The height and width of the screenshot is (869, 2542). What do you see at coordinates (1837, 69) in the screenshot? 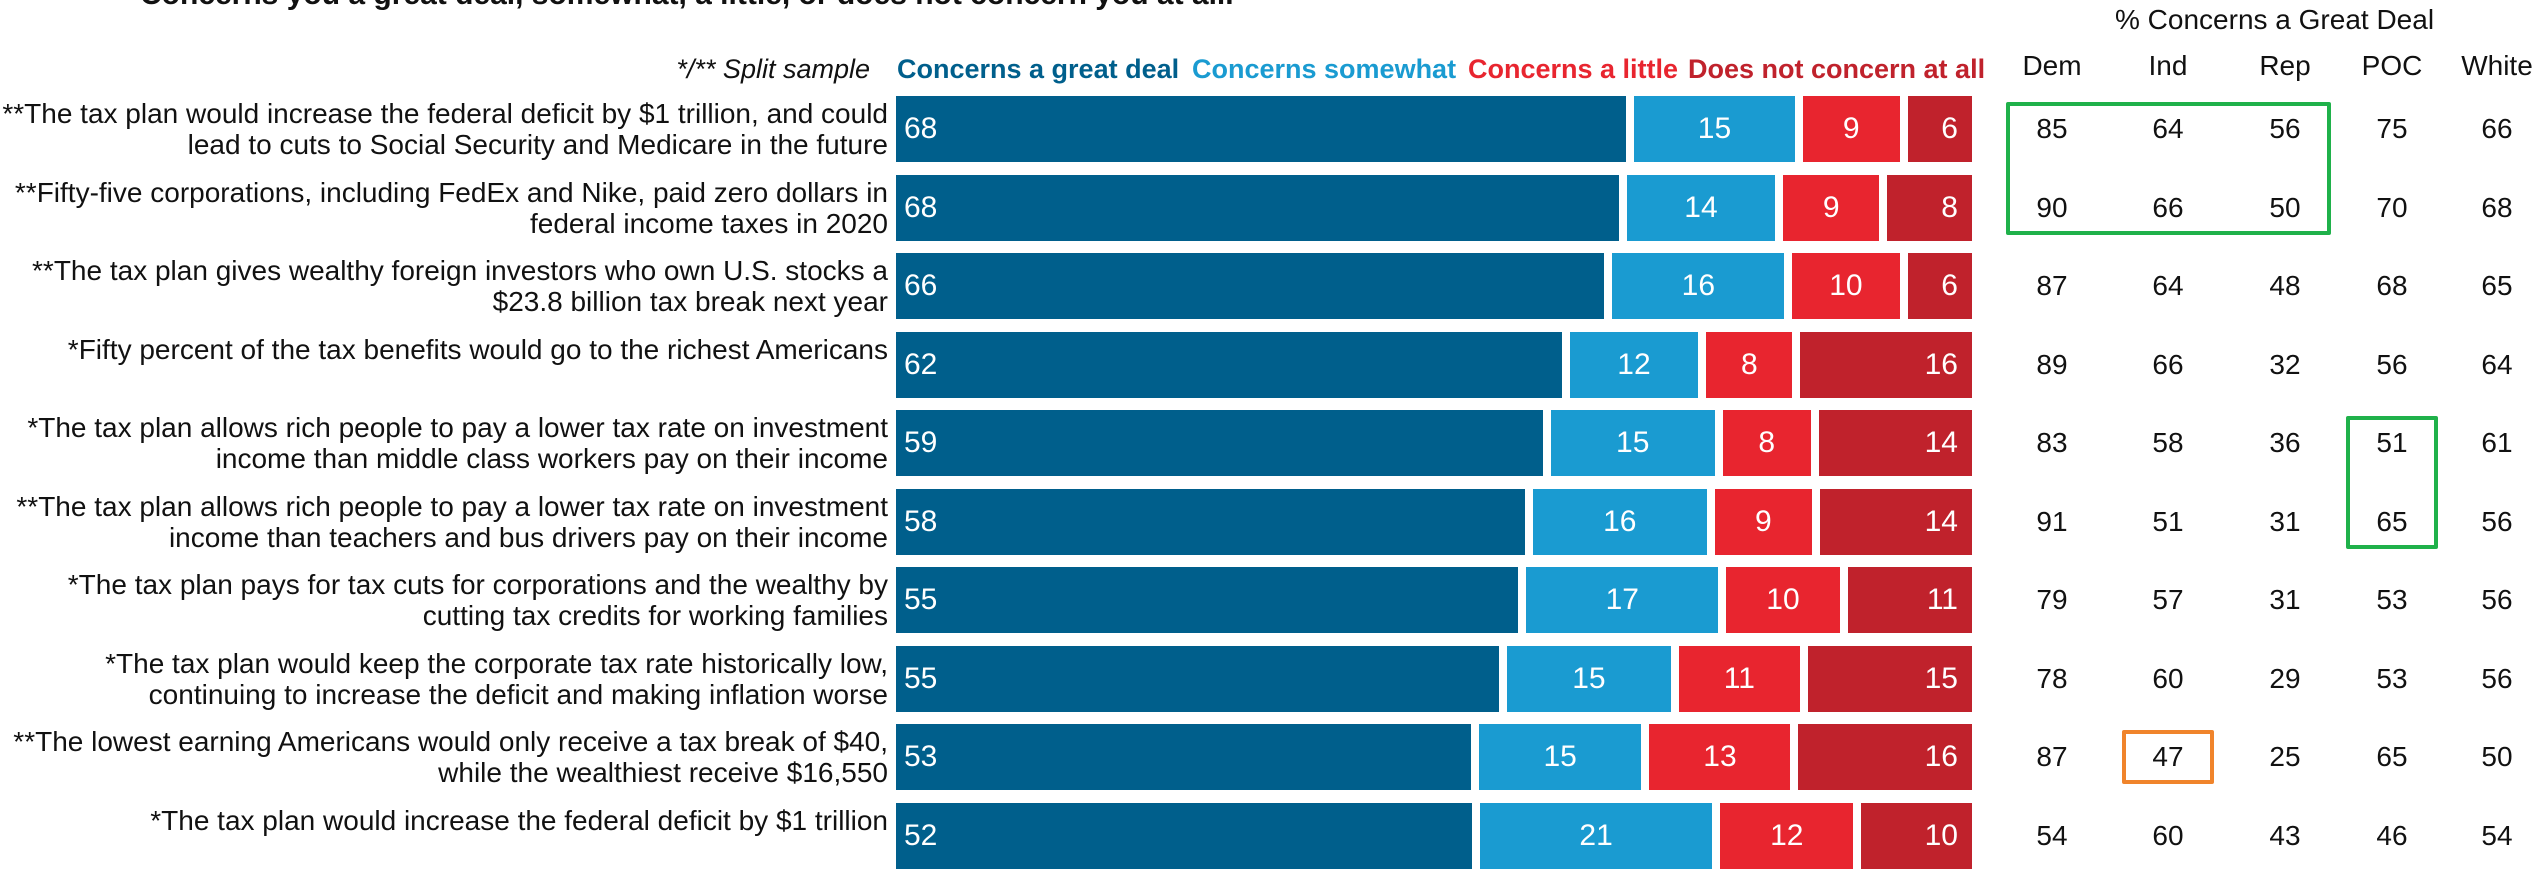
I see `legend-not-at-all: Does not concern at all` at bounding box center [1837, 69].